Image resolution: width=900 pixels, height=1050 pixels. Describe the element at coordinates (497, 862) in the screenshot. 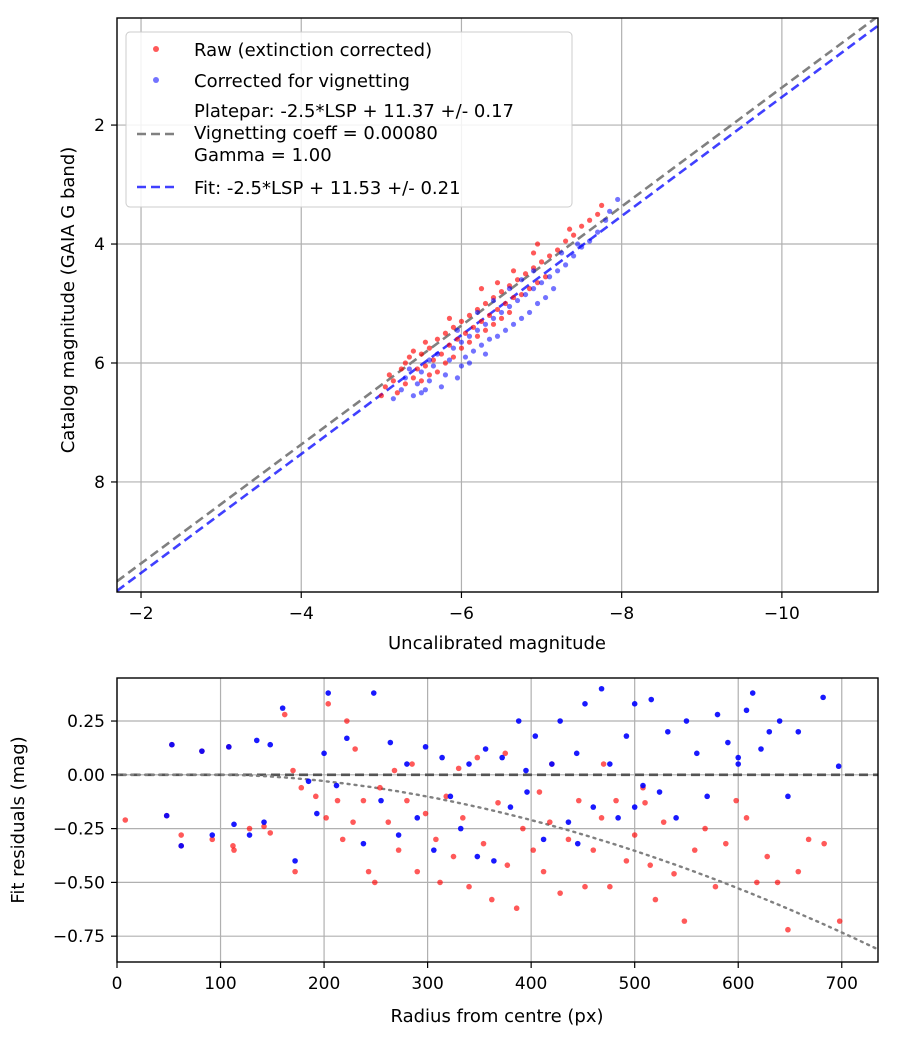

I see `bottom-reference-lines` at that location.